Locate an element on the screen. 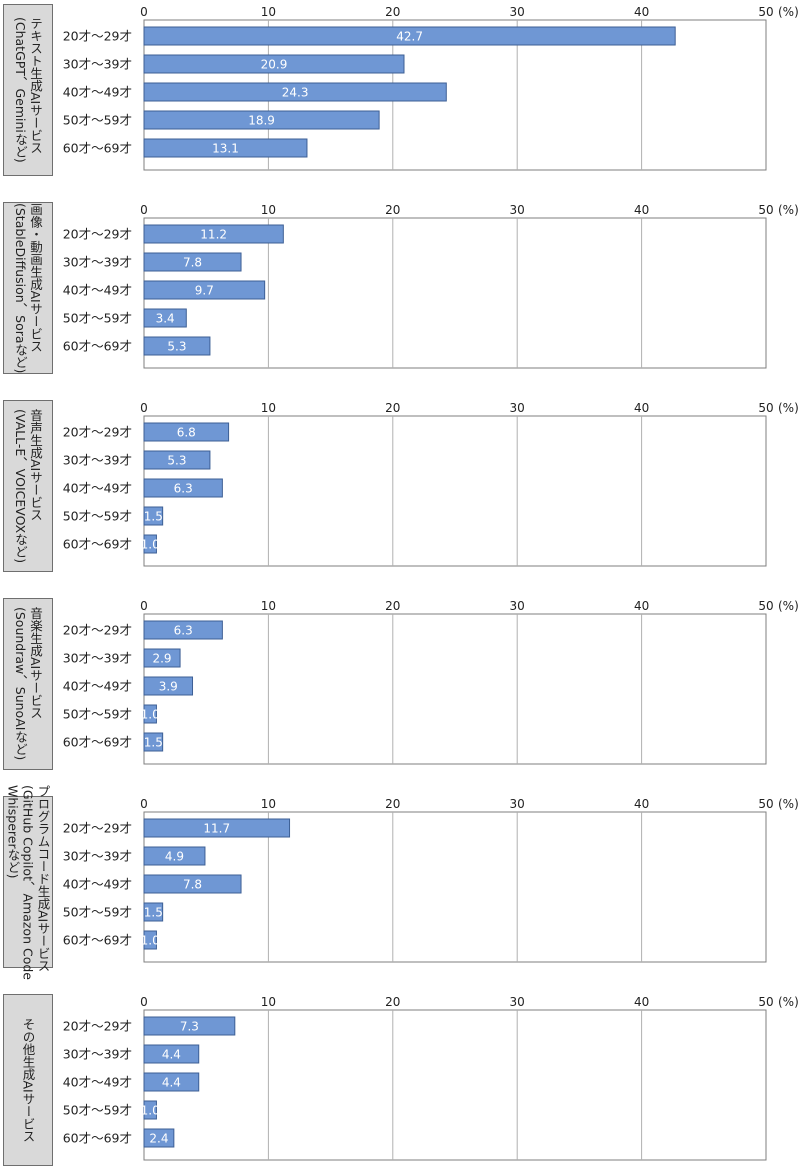 This screenshot has height=1169, width=802. value-label: 42.7 is located at coordinates (409, 37).